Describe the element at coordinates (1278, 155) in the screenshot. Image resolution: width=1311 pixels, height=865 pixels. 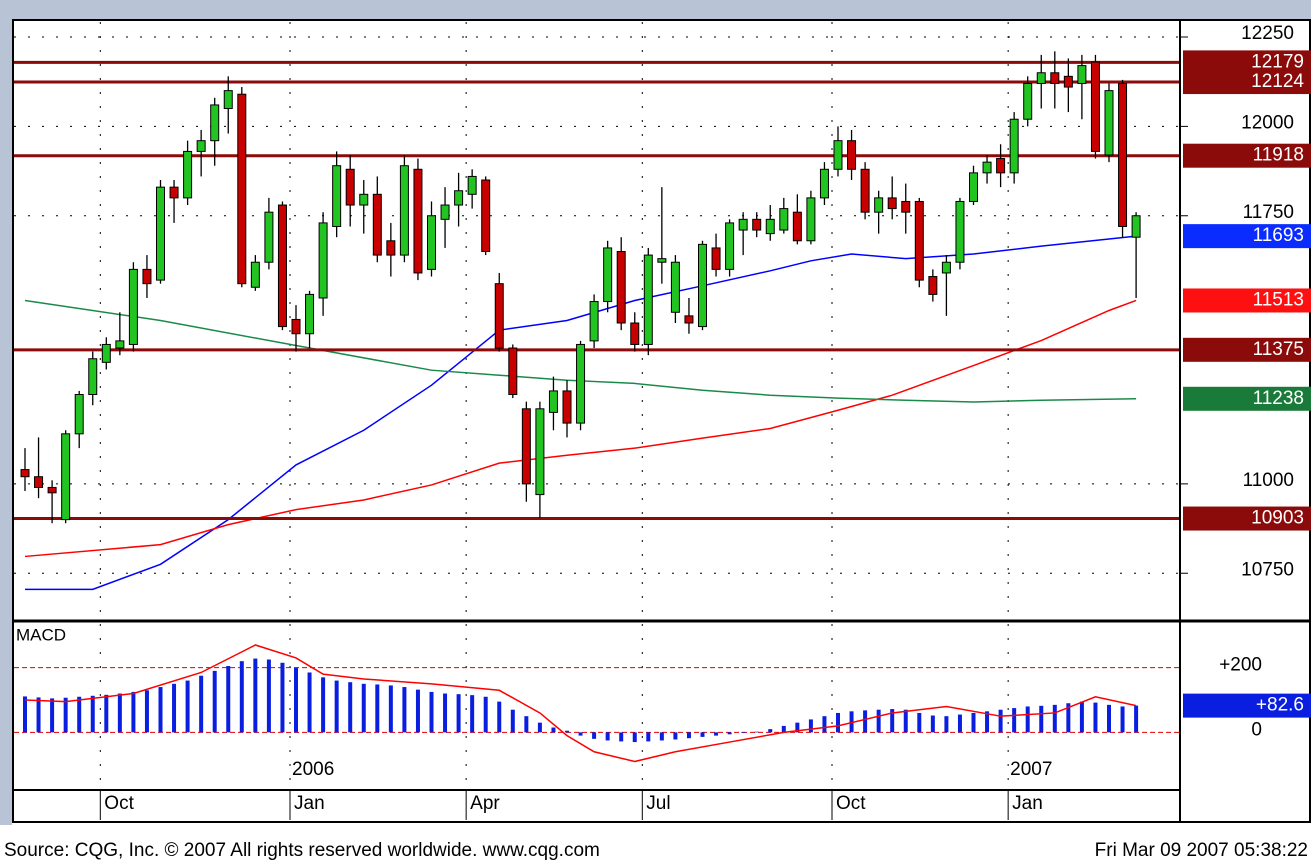
I see `value-box-label: 11918` at that location.